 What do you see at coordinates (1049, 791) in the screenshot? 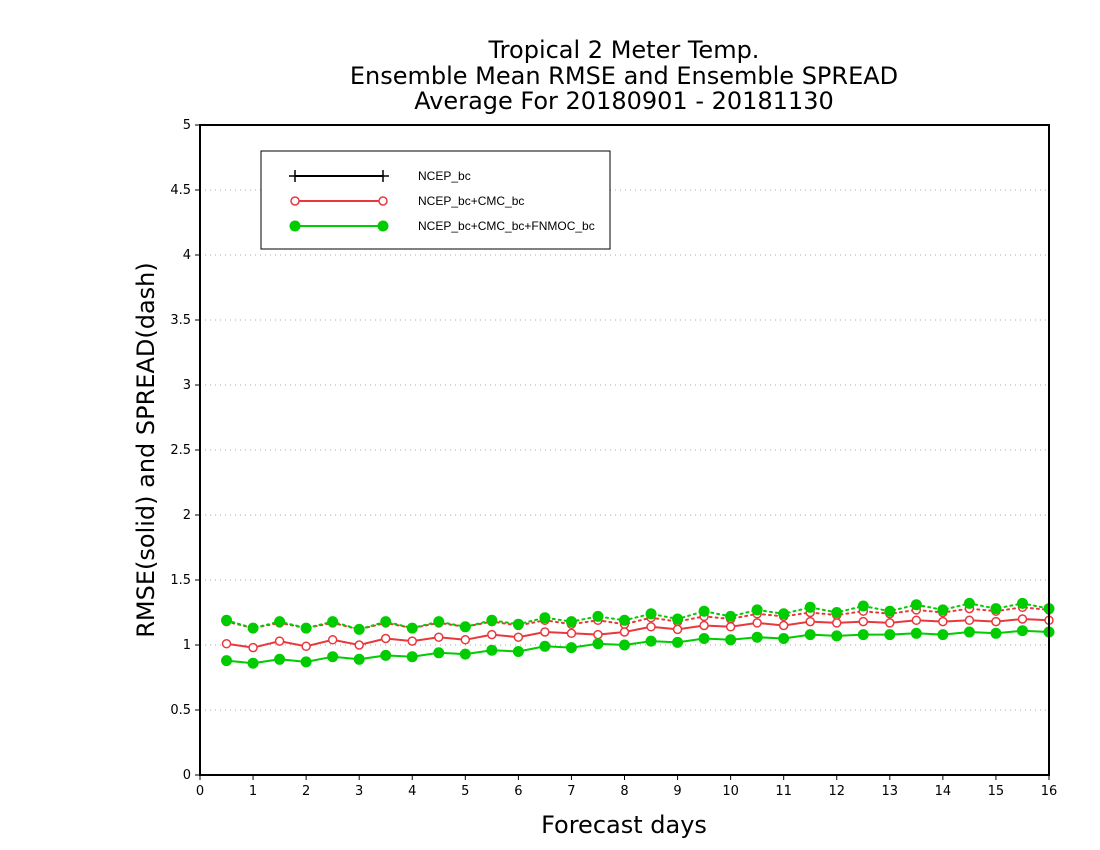
I see `x-tick-label: 16` at bounding box center [1049, 791].